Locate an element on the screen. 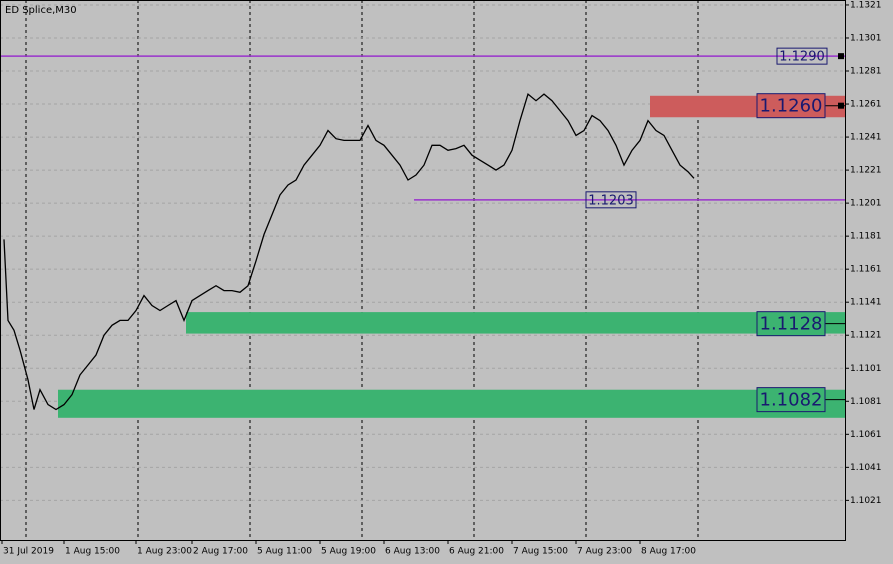 This screenshot has height=564, width=893. y-tick-label: 1.1101 is located at coordinates (866, 369).